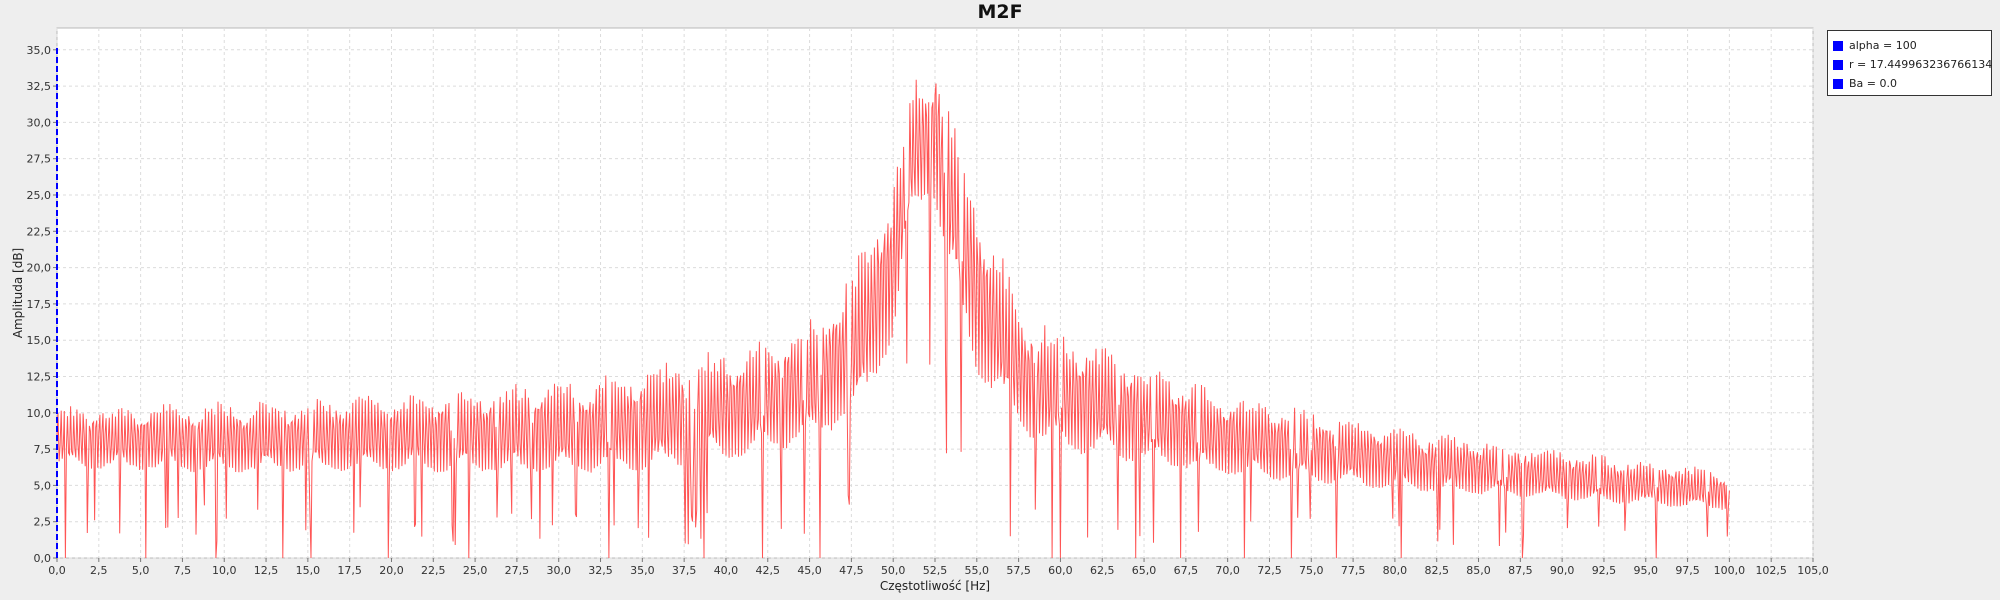 Image resolution: width=2000 pixels, height=600 pixels. I want to click on legend-item-ba: Ba = 0.0, so click(1912, 83).